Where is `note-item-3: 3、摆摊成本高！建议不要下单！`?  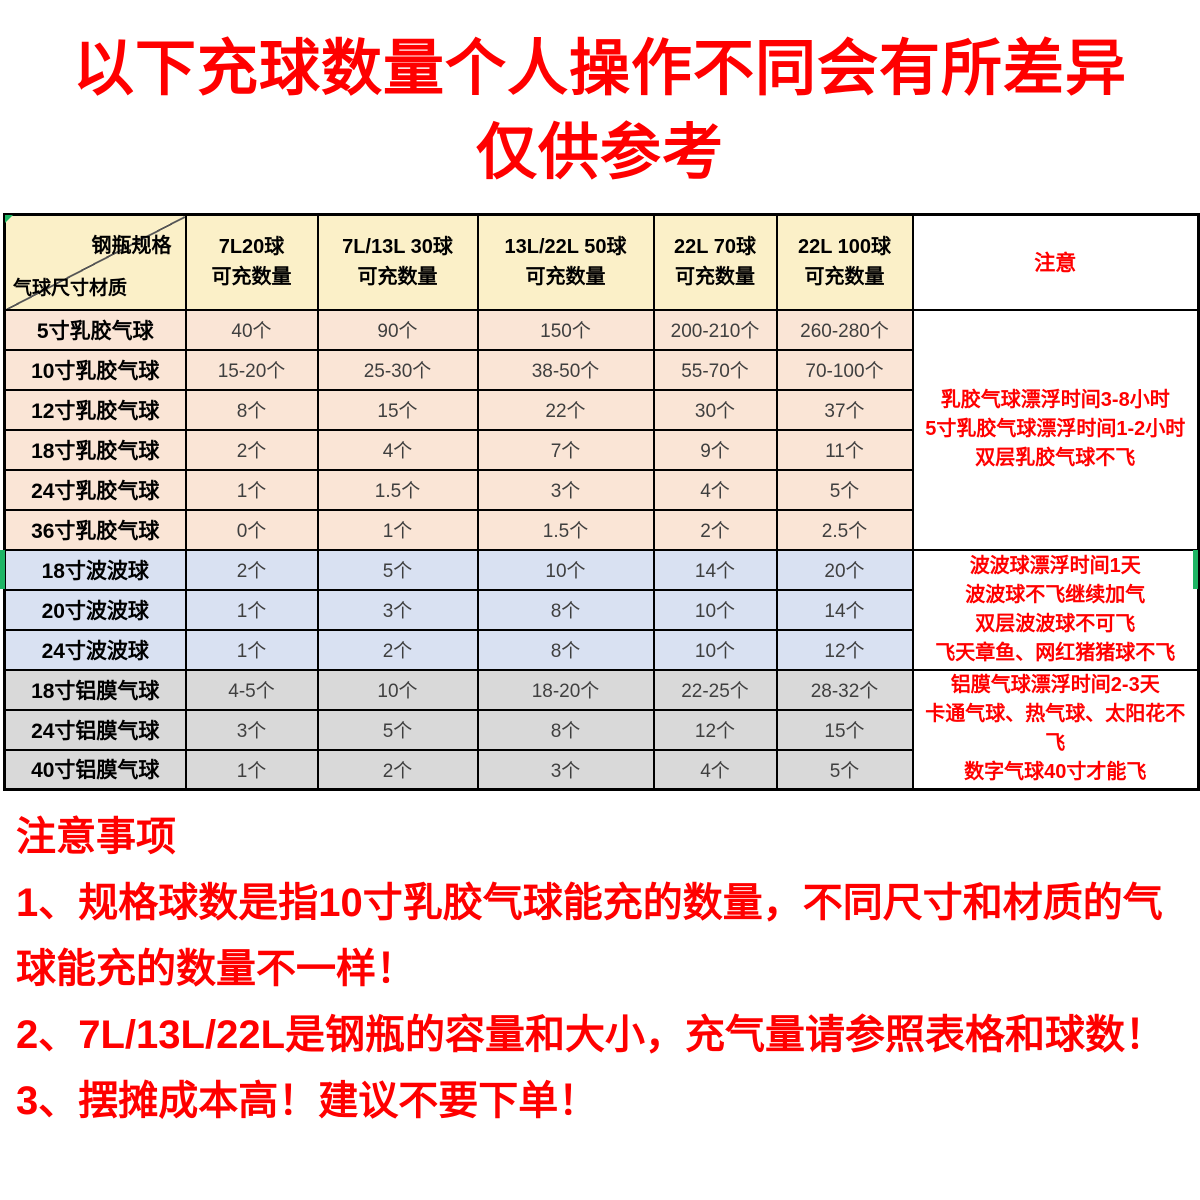 note-item-3: 3、摆摊成本高！建议不要下单！ is located at coordinates (307, 1101).